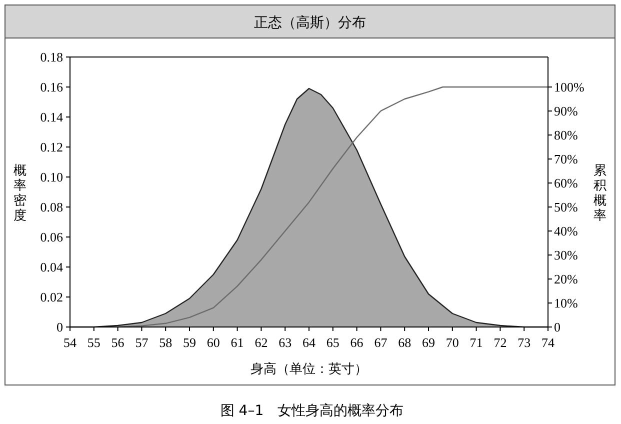 The image size is (621, 424). I want to click on x-tick-label: 54, so click(70, 342).